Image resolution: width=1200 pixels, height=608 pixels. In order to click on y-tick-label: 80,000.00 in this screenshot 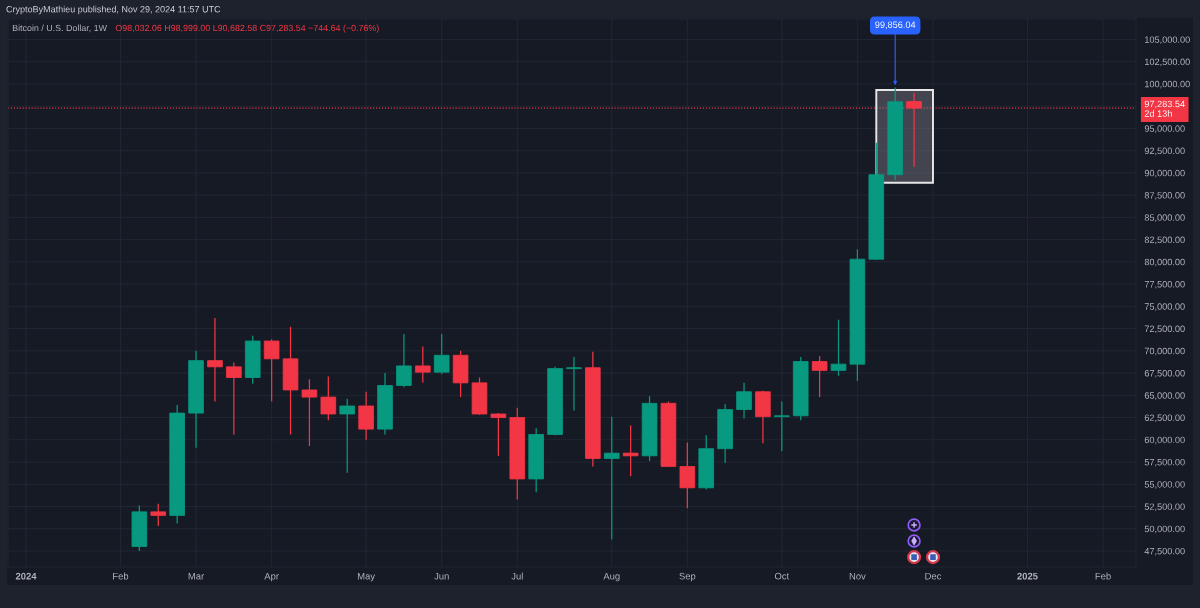, I will do `click(1164, 262)`.